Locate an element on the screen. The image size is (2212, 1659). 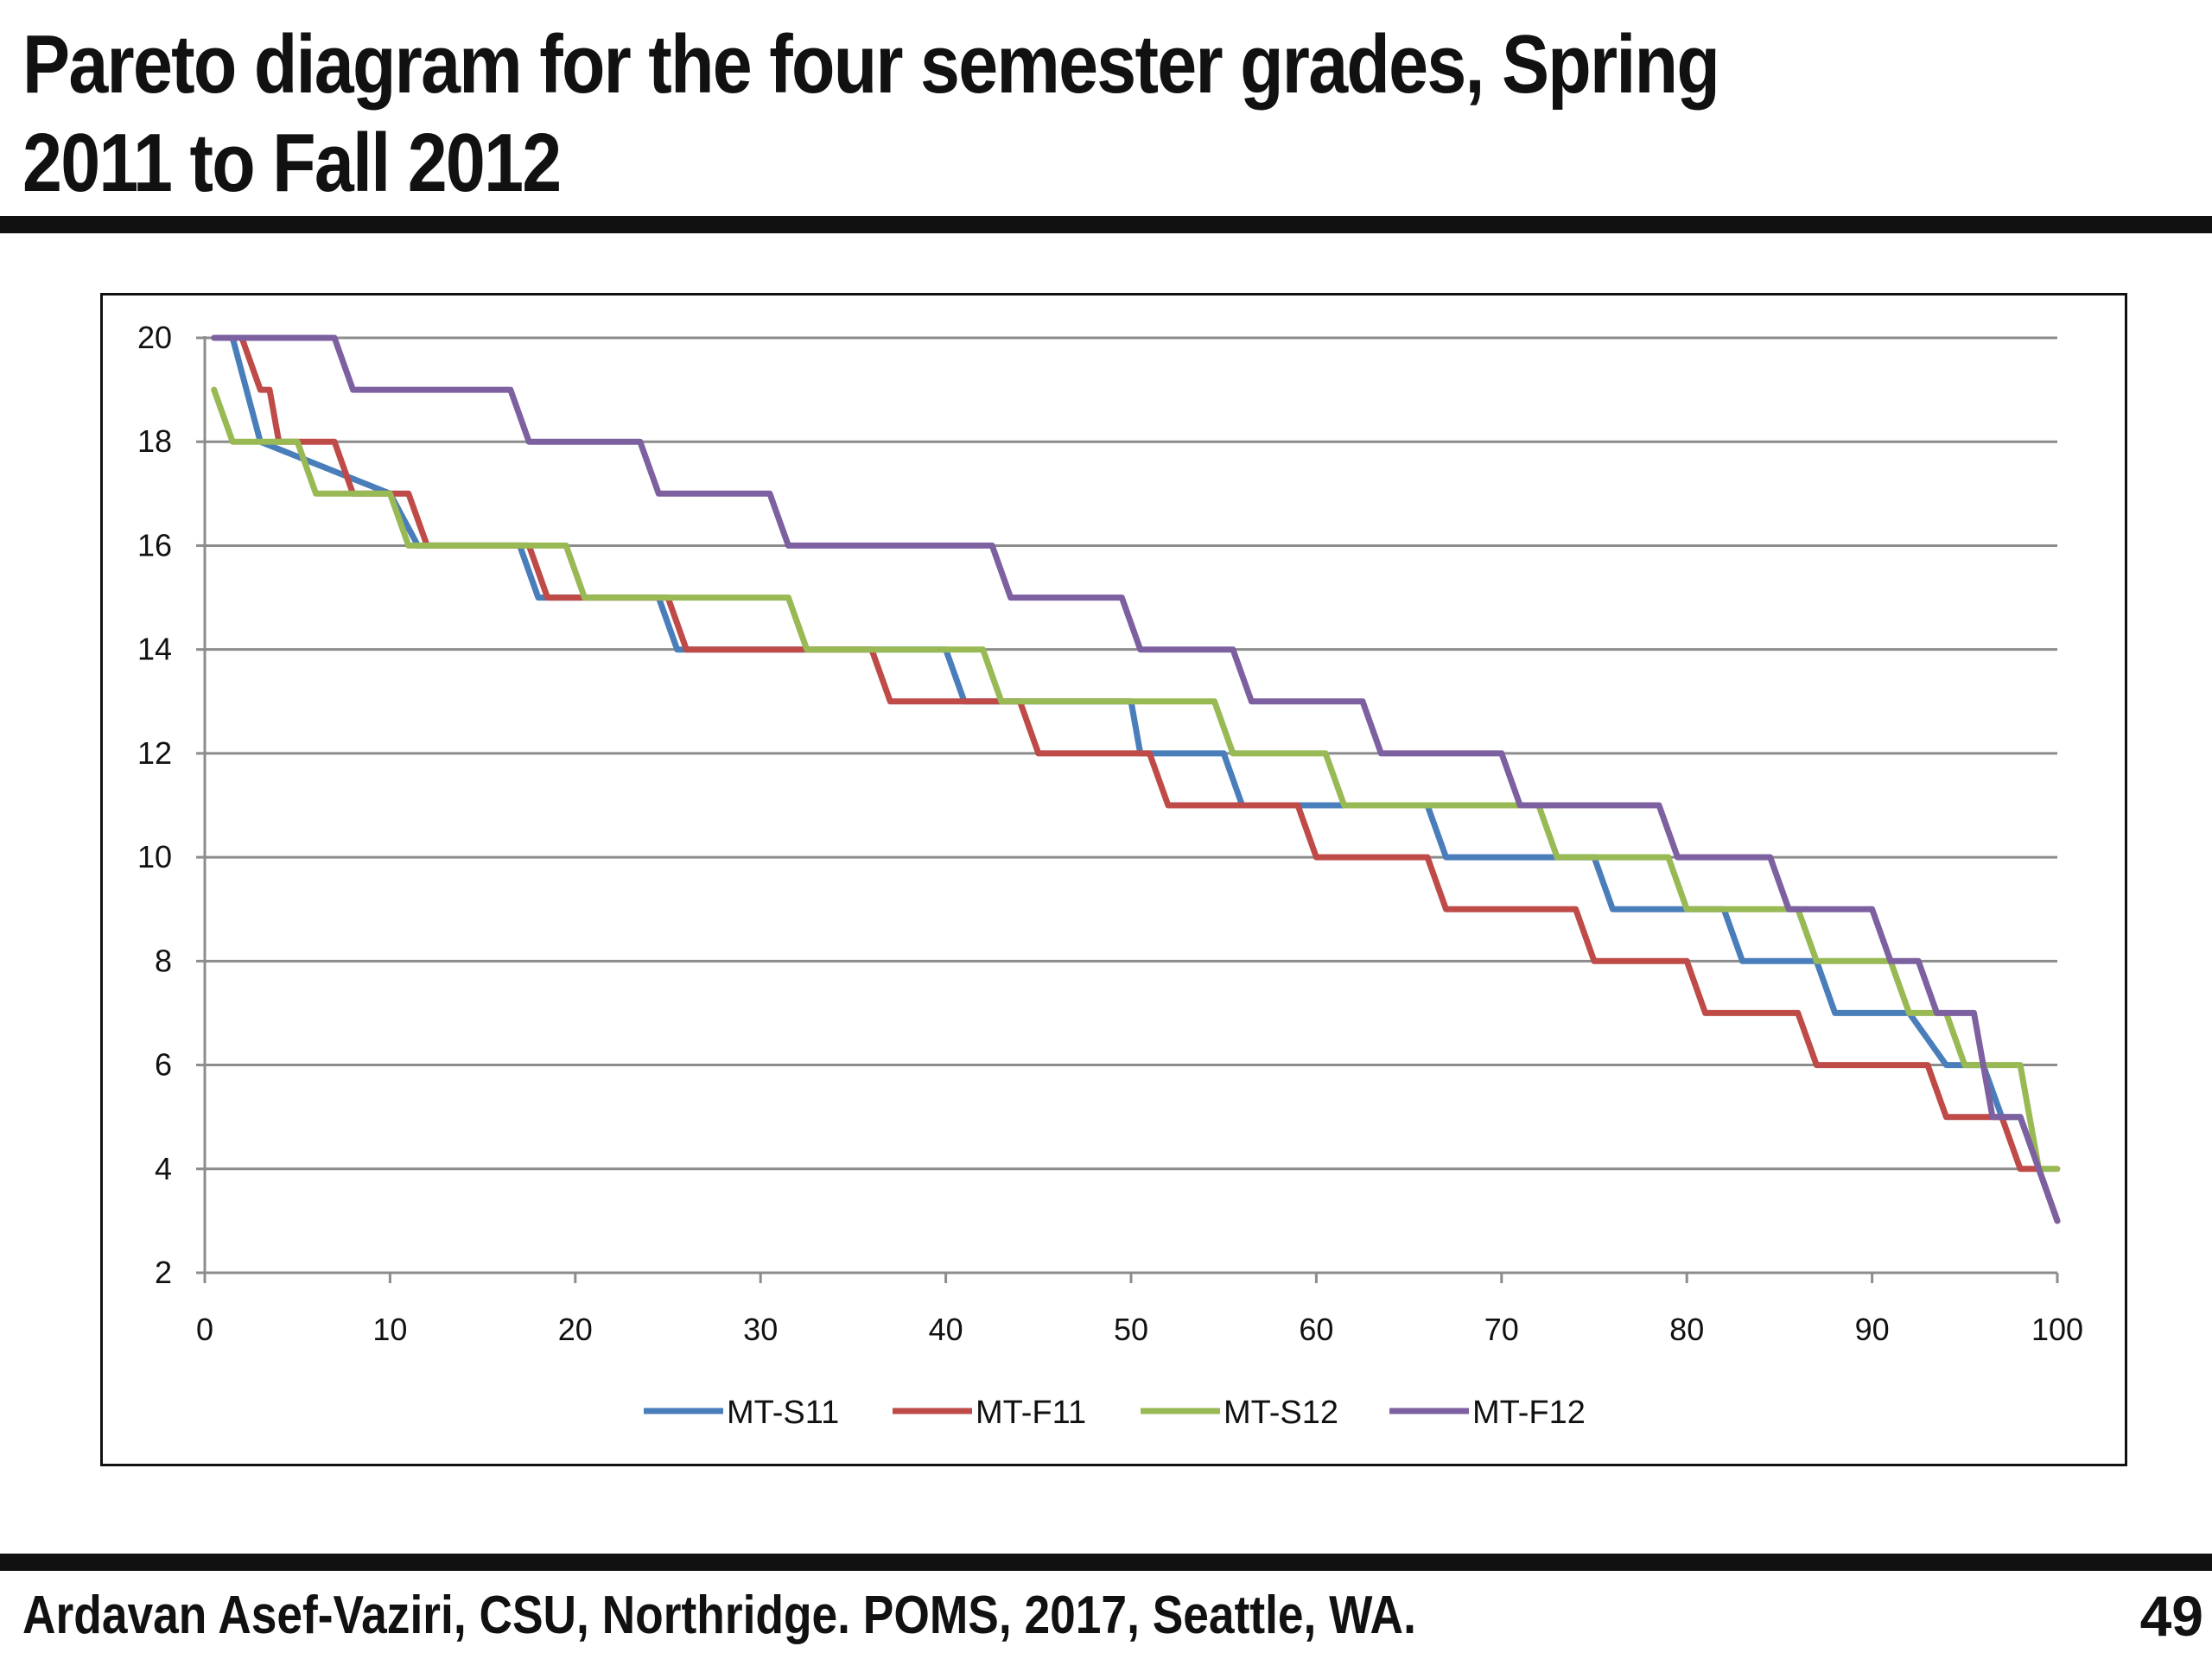
x-tick-label: 10 is located at coordinates (389, 1329).